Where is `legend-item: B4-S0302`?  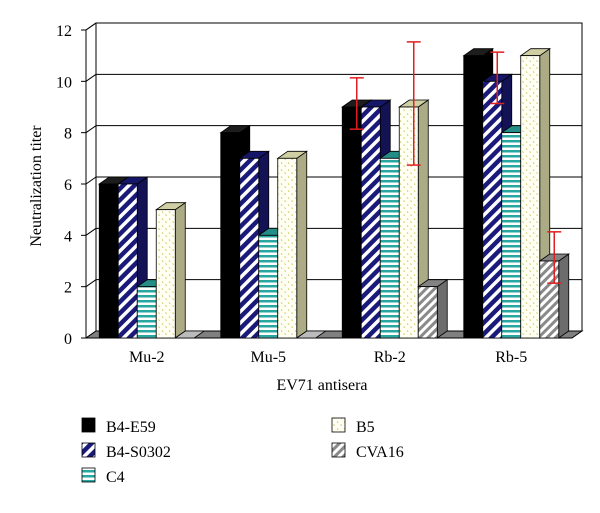 legend-item: B4-S0302 is located at coordinates (126, 451).